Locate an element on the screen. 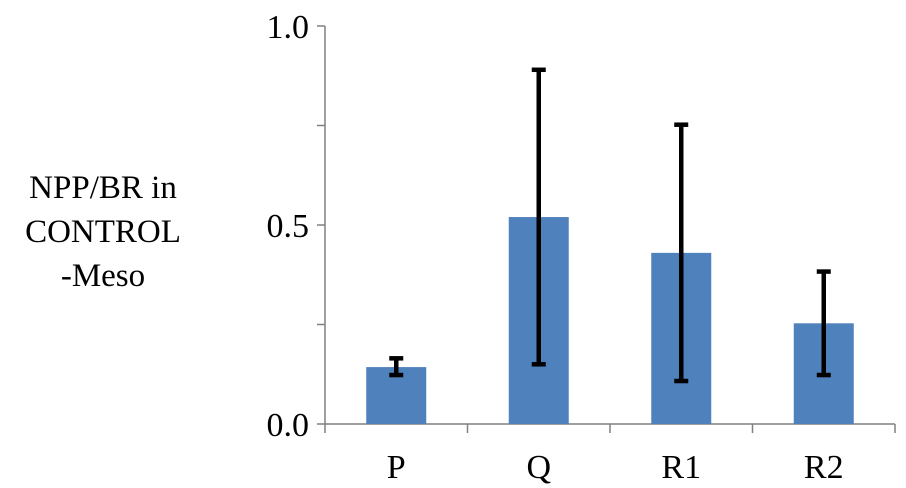 Image resolution: width=906 pixels, height=488 pixels. y-axis-title: NPP/BR in CONTROL -Meso is located at coordinates (103, 232).